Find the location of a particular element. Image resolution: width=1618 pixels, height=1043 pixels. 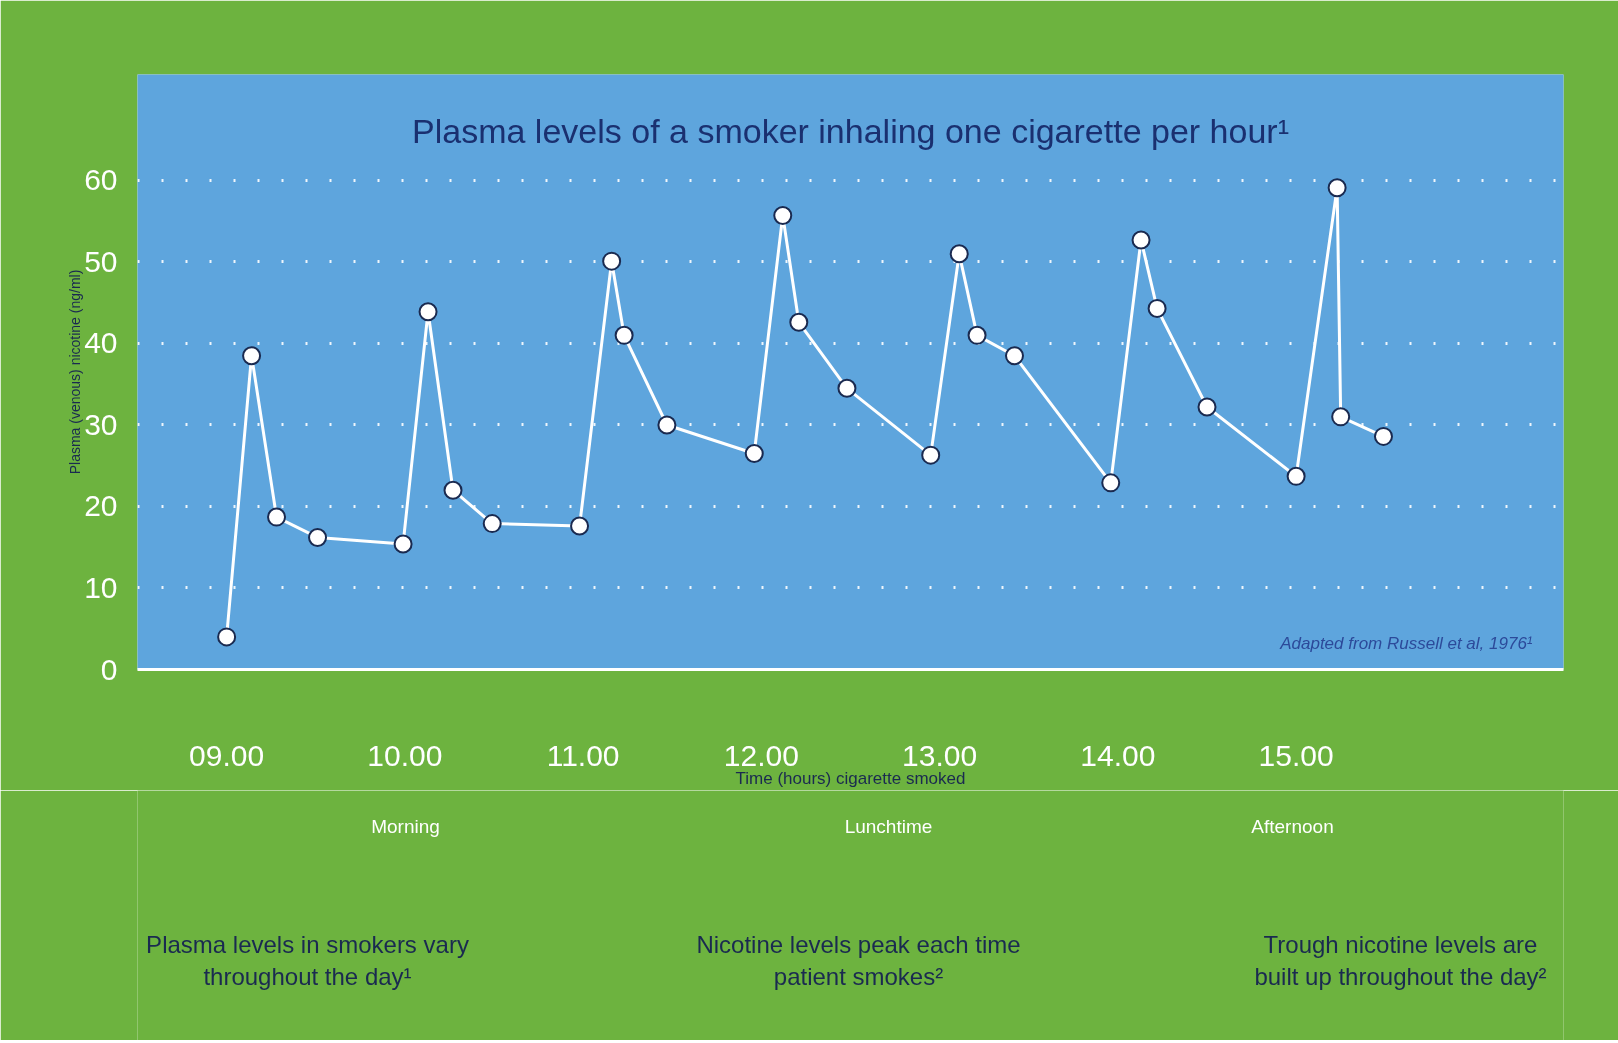

annotation: Adapted from Russell et al, 1976¹ is located at coordinates (1406, 643).